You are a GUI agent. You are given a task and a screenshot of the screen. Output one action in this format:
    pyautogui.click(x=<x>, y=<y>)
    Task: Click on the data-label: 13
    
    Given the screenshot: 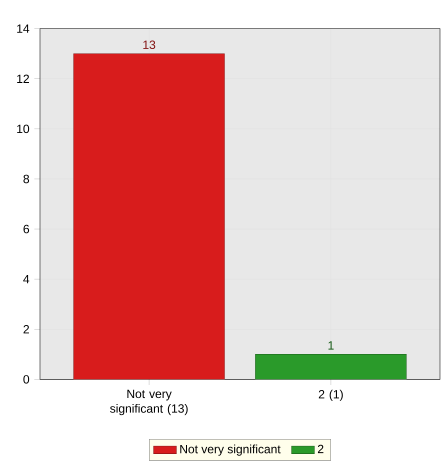 What is the action you would take?
    pyautogui.click(x=149, y=45)
    